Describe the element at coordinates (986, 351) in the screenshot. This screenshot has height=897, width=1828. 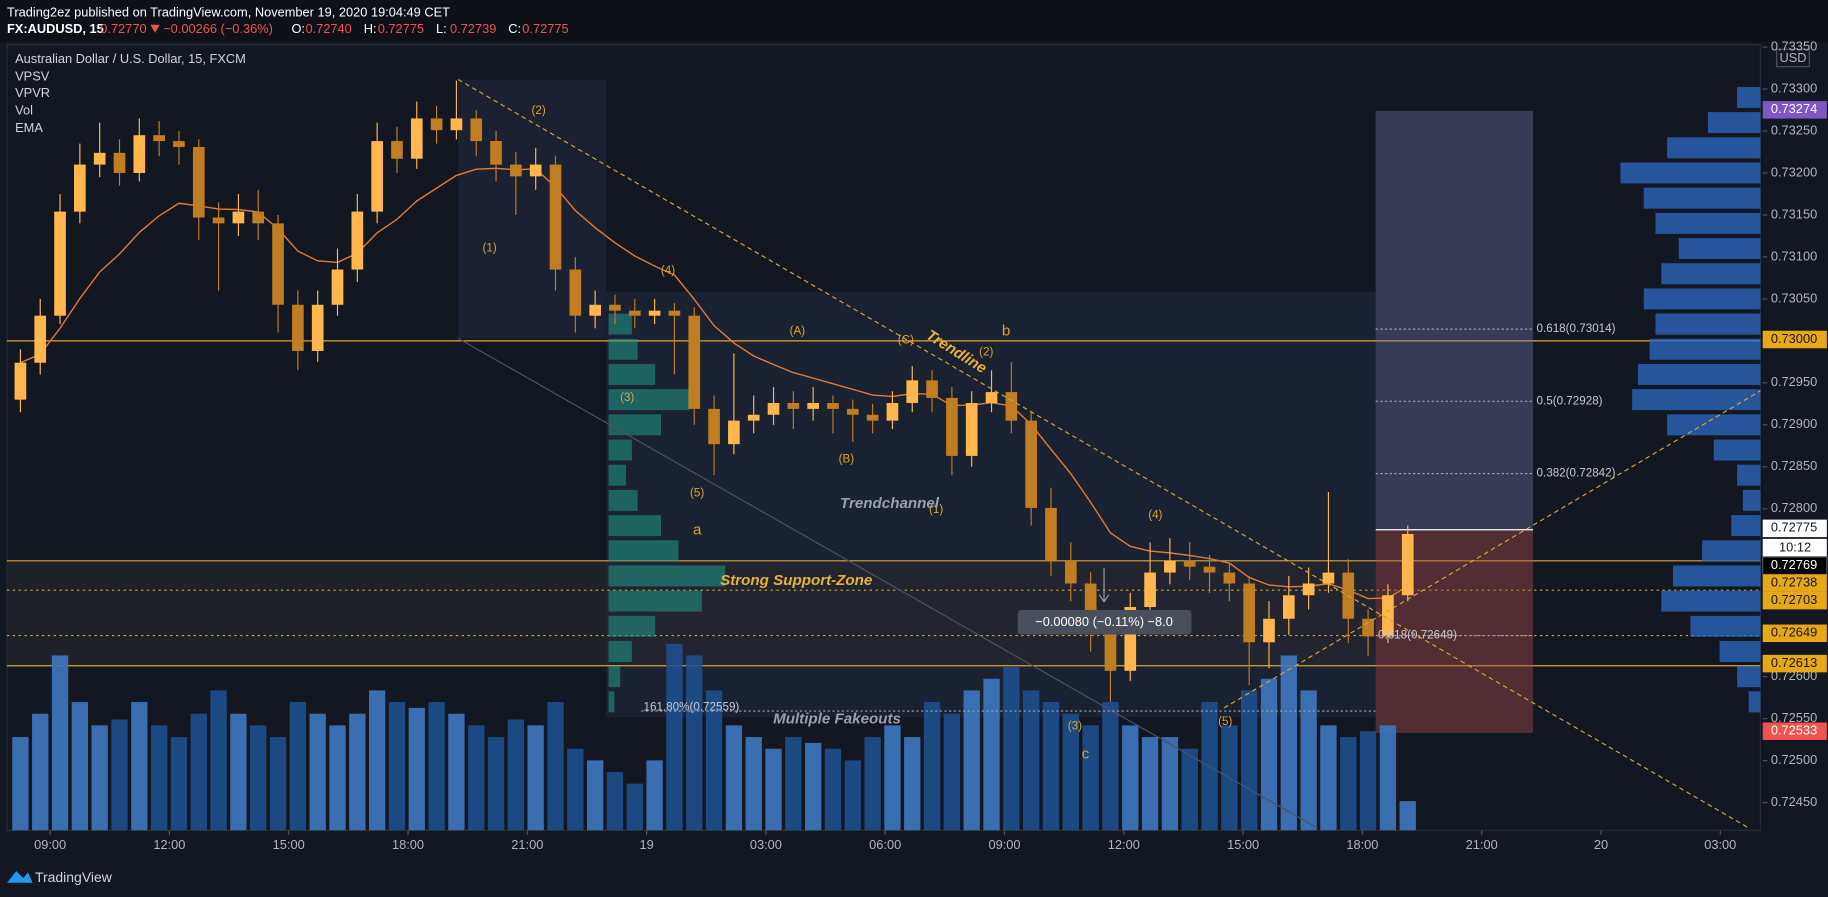
I see `annotation: (2)` at that location.